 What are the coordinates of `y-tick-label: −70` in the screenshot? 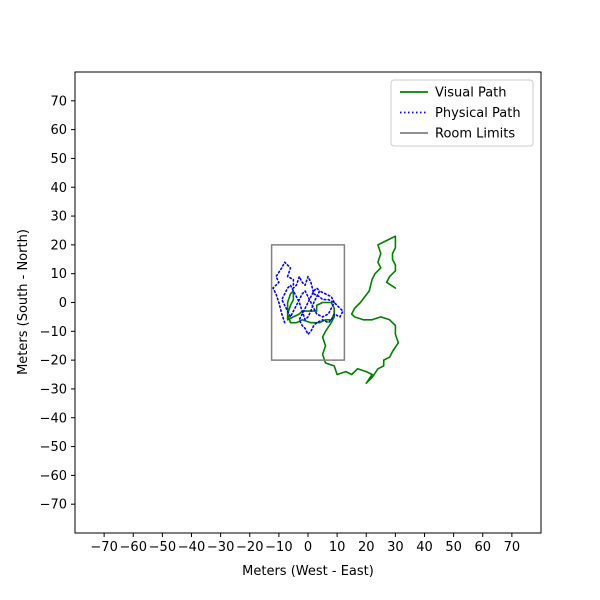 It's located at (53, 505).